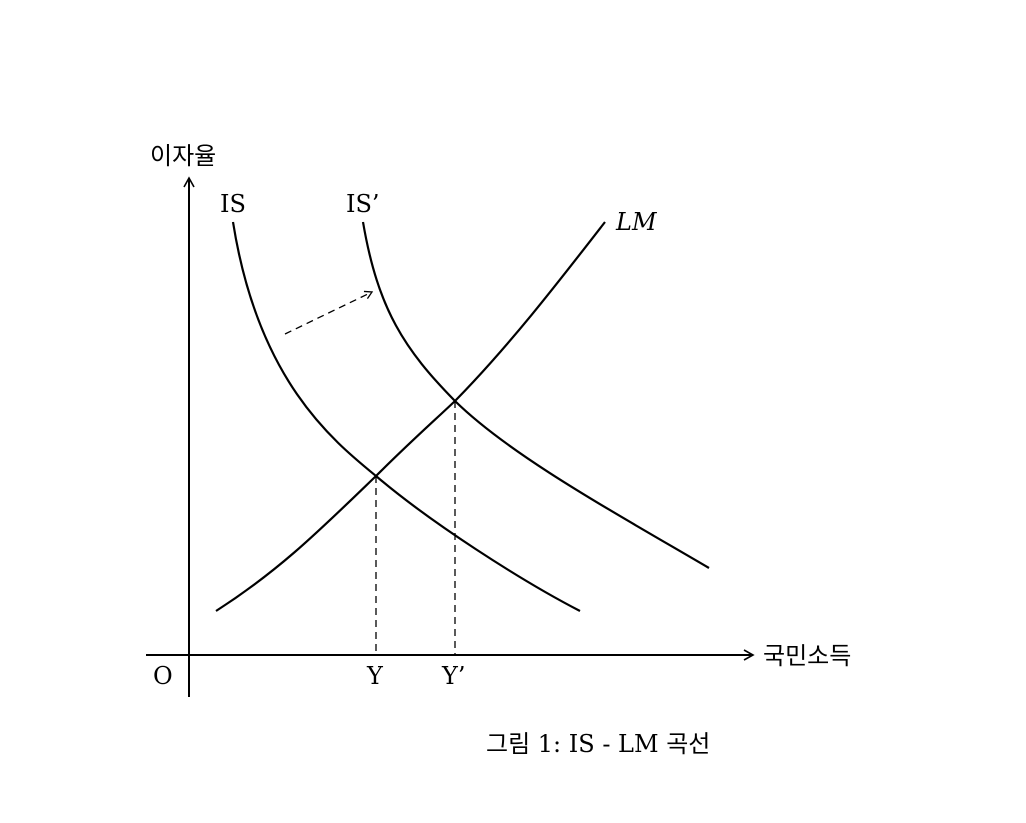  I want to click on is-shifted-curve, so click(535, 395).